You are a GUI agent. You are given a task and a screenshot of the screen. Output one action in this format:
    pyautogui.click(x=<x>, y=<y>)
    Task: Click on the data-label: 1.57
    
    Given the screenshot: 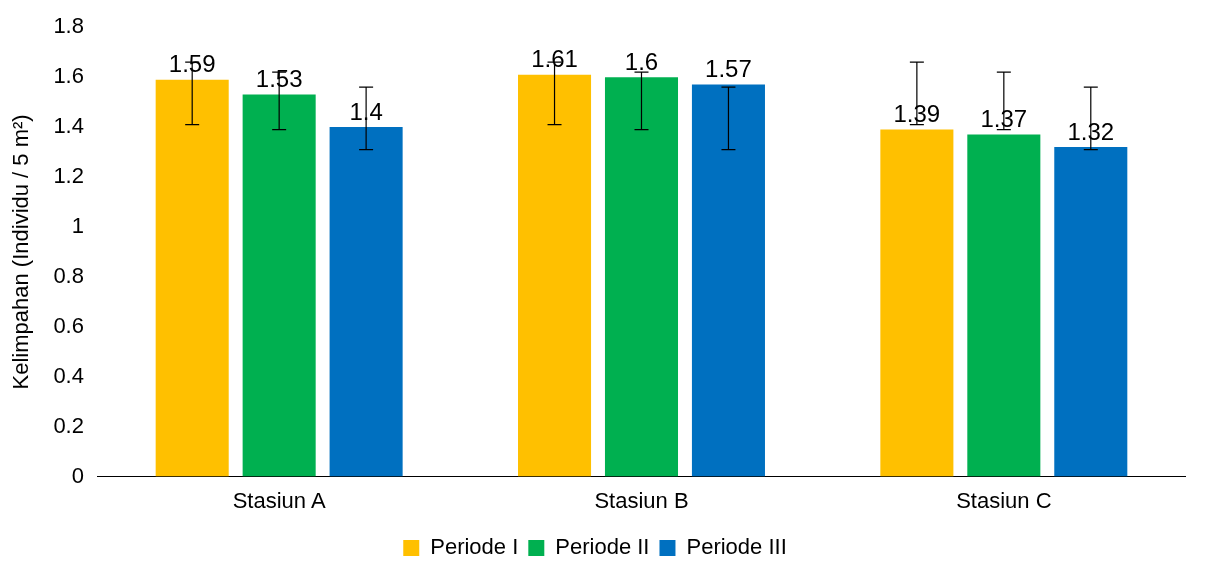 What is the action you would take?
    pyautogui.click(x=728, y=69)
    